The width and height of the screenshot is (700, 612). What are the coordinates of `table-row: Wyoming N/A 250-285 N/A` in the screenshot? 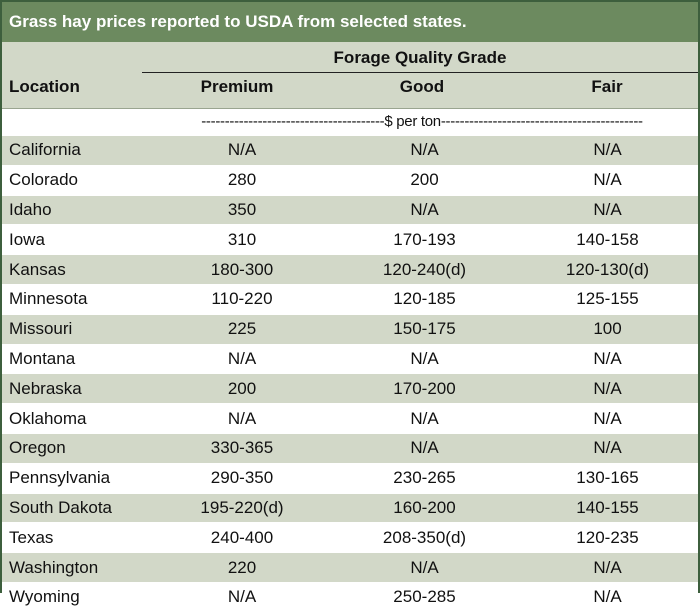 It's located at (350, 596).